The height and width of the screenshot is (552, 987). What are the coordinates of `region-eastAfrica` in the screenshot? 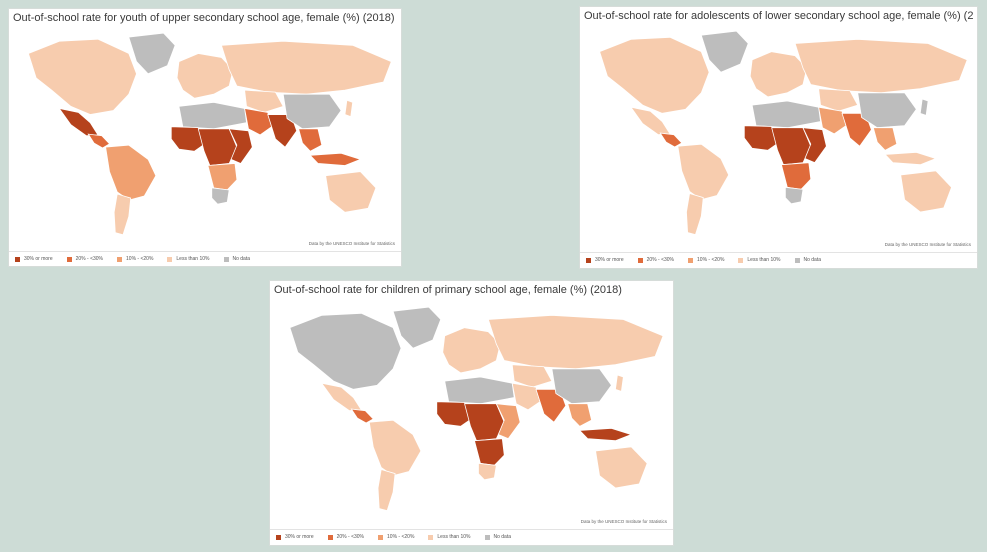 It's located at (240, 146).